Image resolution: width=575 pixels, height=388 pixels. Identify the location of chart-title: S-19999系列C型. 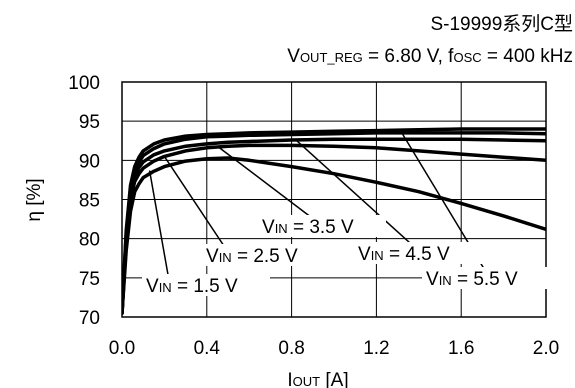
(501, 24).